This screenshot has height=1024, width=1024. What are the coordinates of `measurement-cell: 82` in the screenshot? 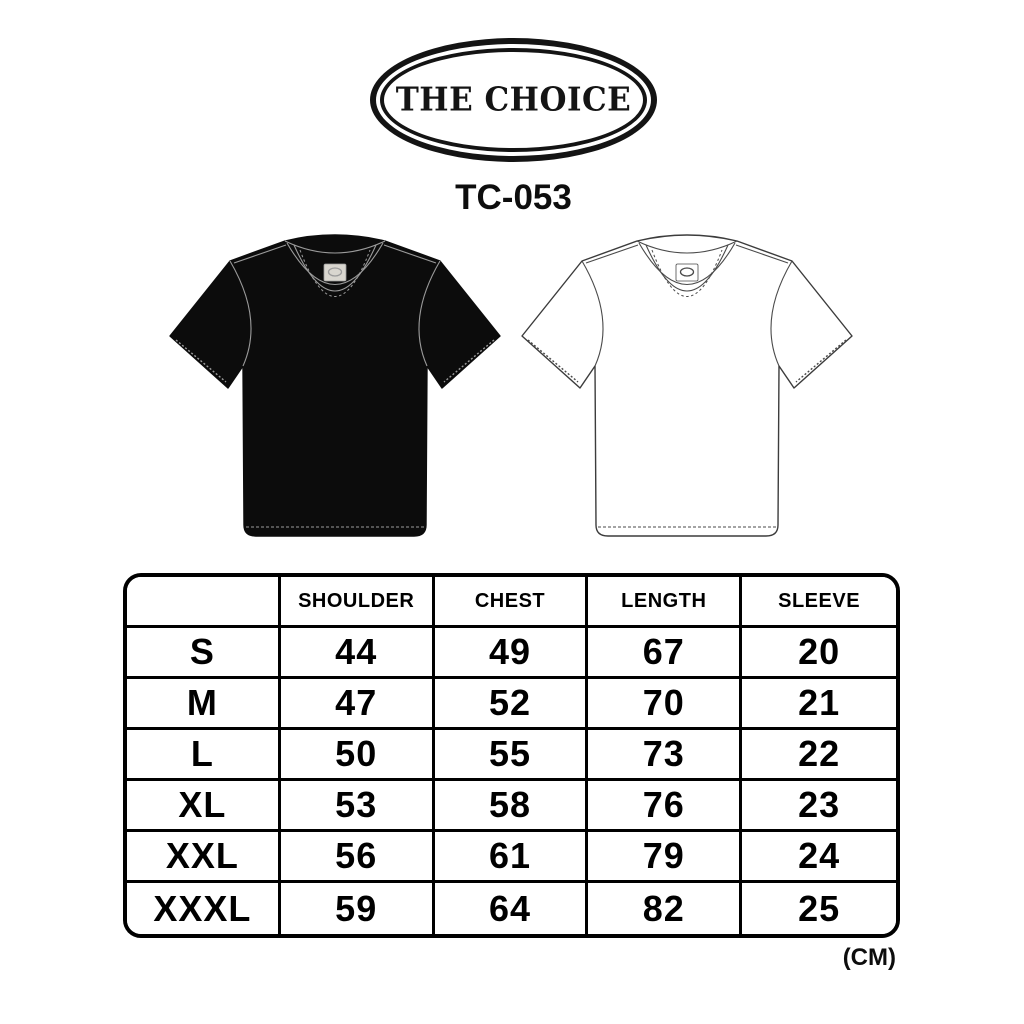 It's located at (665, 908).